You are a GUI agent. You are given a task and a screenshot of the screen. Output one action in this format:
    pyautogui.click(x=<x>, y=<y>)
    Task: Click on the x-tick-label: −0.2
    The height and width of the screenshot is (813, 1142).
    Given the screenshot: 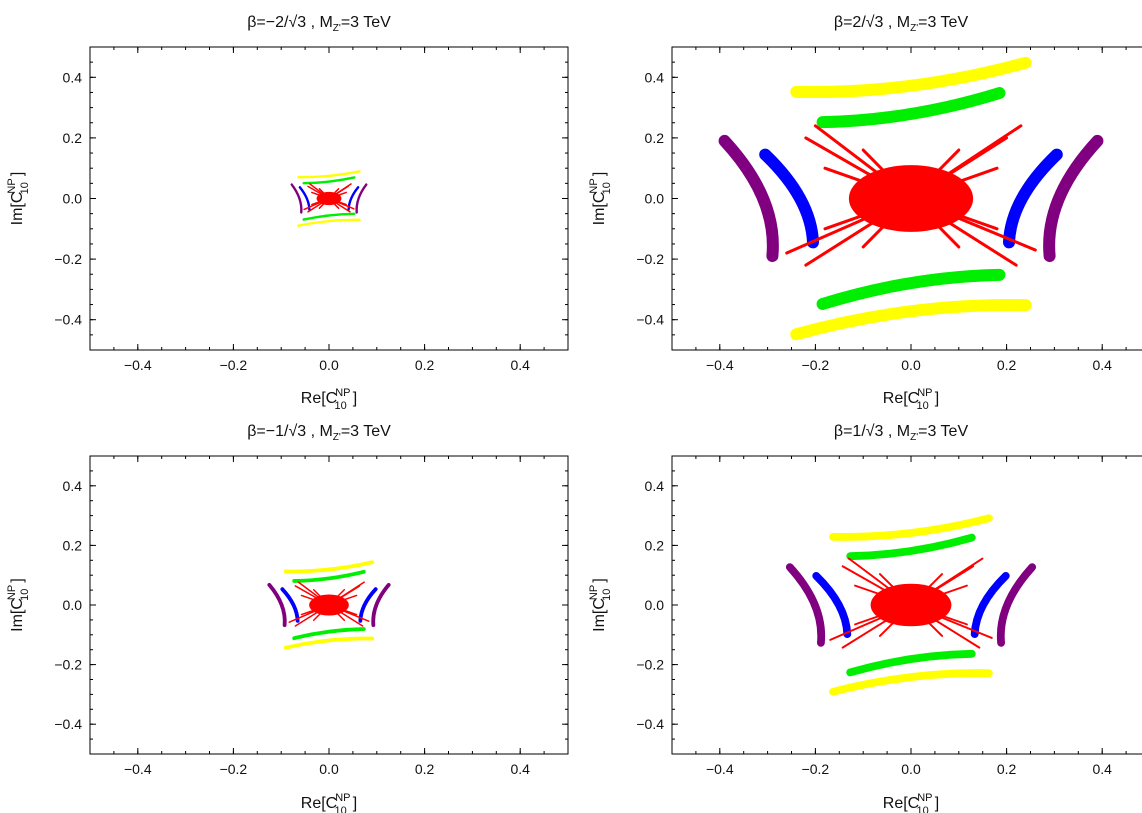 What is the action you would take?
    pyautogui.click(x=234, y=769)
    